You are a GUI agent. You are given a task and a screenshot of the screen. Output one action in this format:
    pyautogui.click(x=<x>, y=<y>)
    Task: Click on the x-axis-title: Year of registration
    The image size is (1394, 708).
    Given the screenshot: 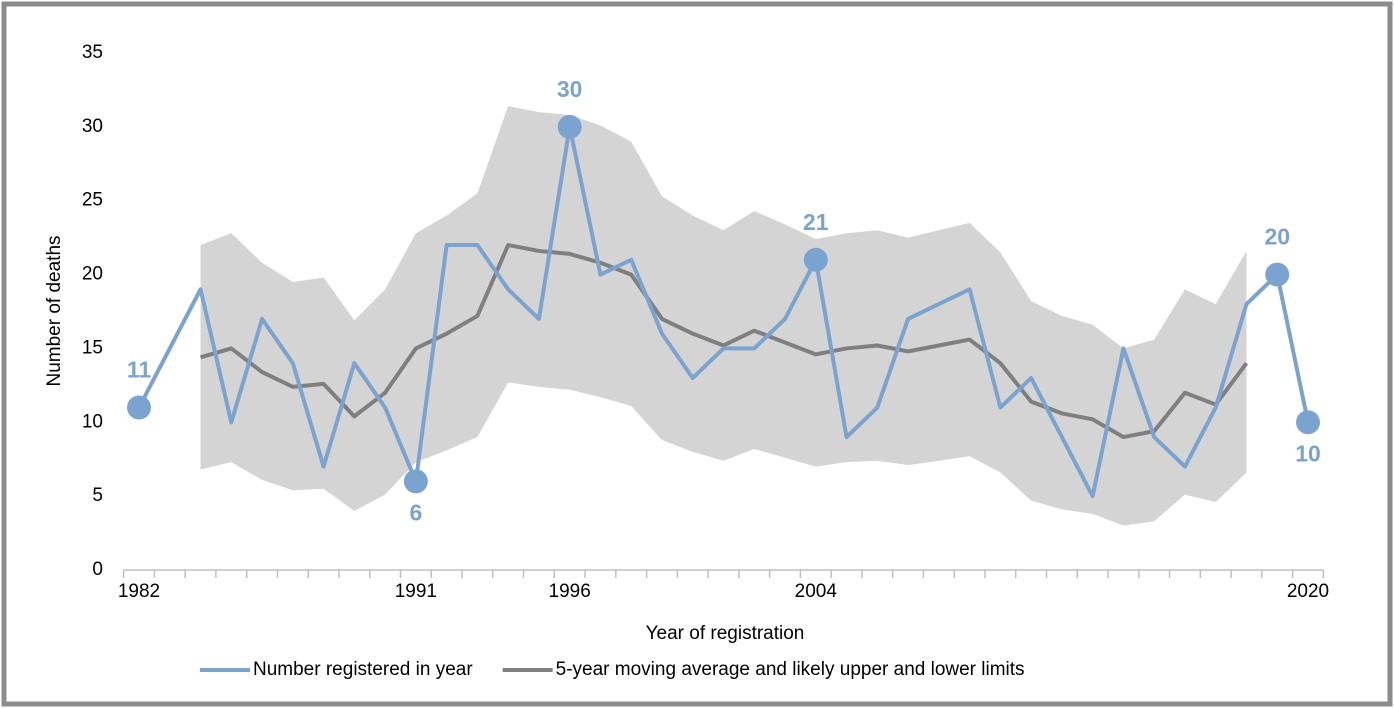 What is the action you would take?
    pyautogui.click(x=725, y=633)
    